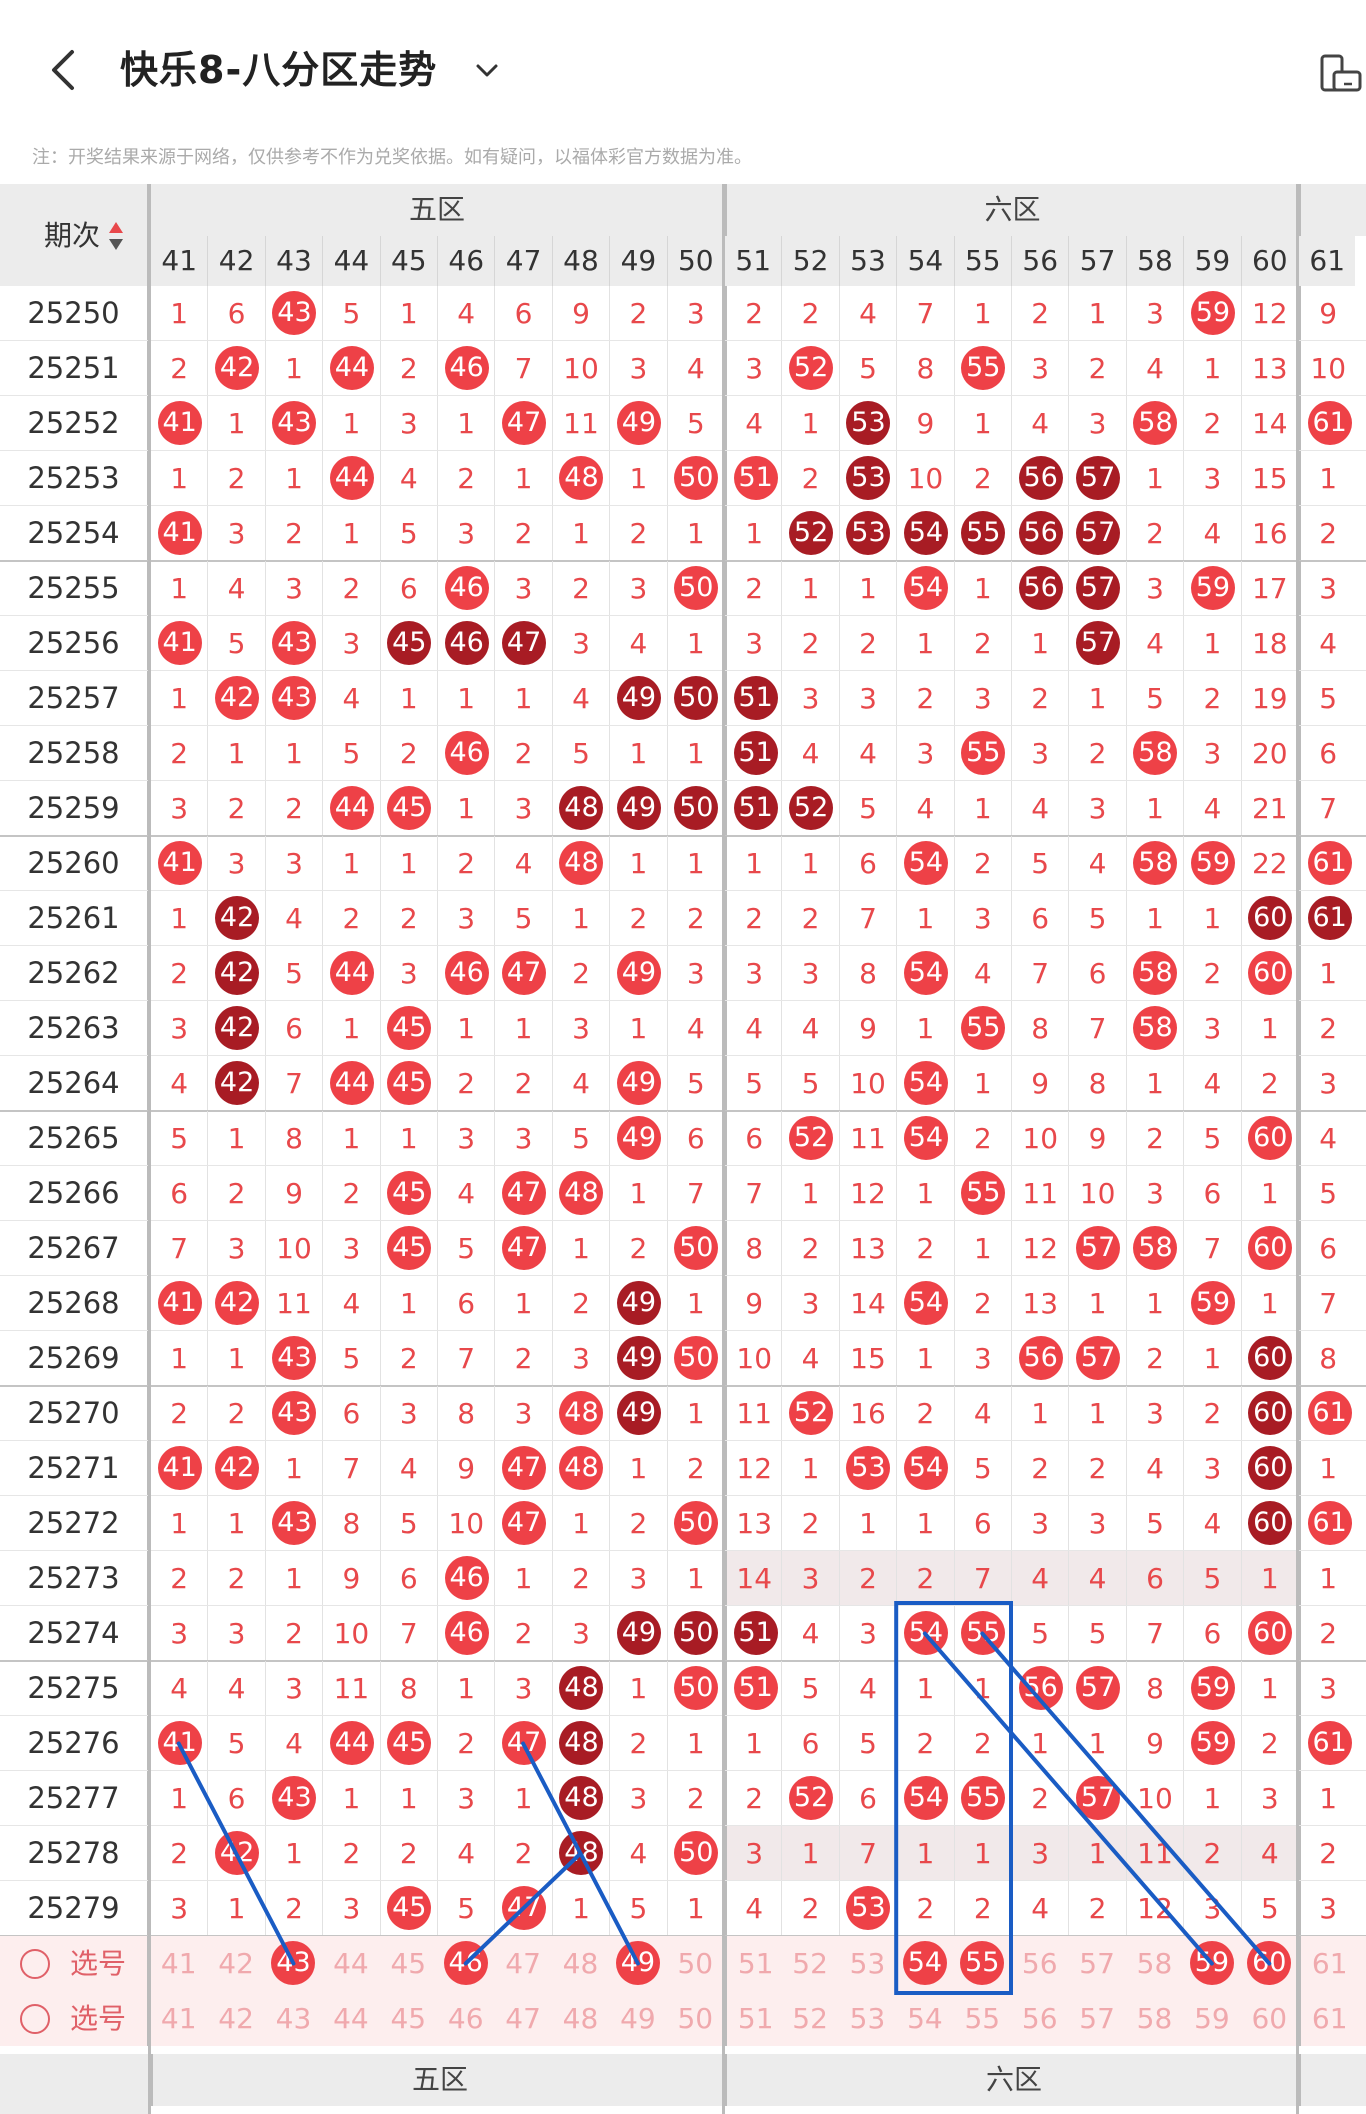 The width and height of the screenshot is (1366, 2114). What do you see at coordinates (637, 2018) in the screenshot?
I see `pick-number: 49` at bounding box center [637, 2018].